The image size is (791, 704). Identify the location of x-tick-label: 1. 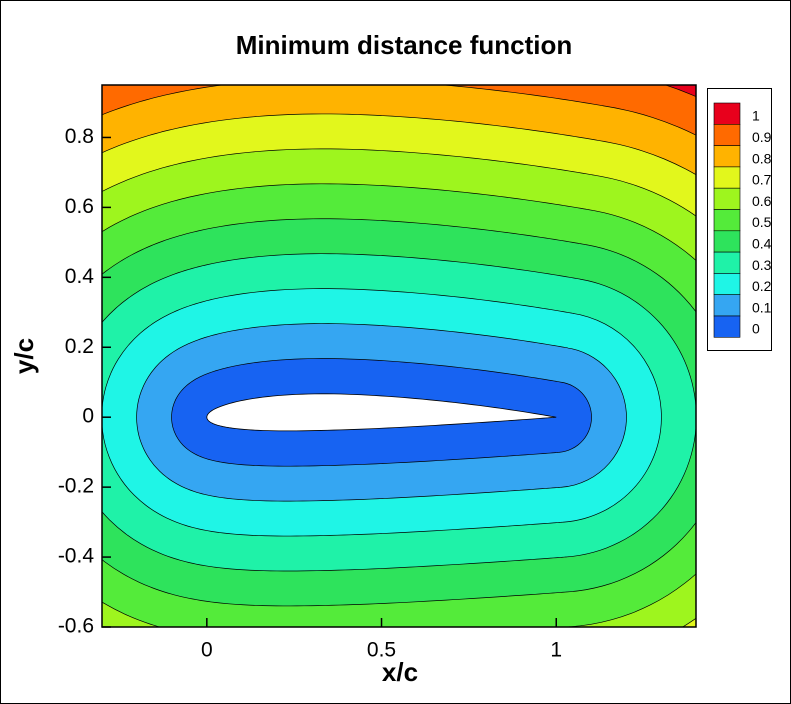
(556, 650).